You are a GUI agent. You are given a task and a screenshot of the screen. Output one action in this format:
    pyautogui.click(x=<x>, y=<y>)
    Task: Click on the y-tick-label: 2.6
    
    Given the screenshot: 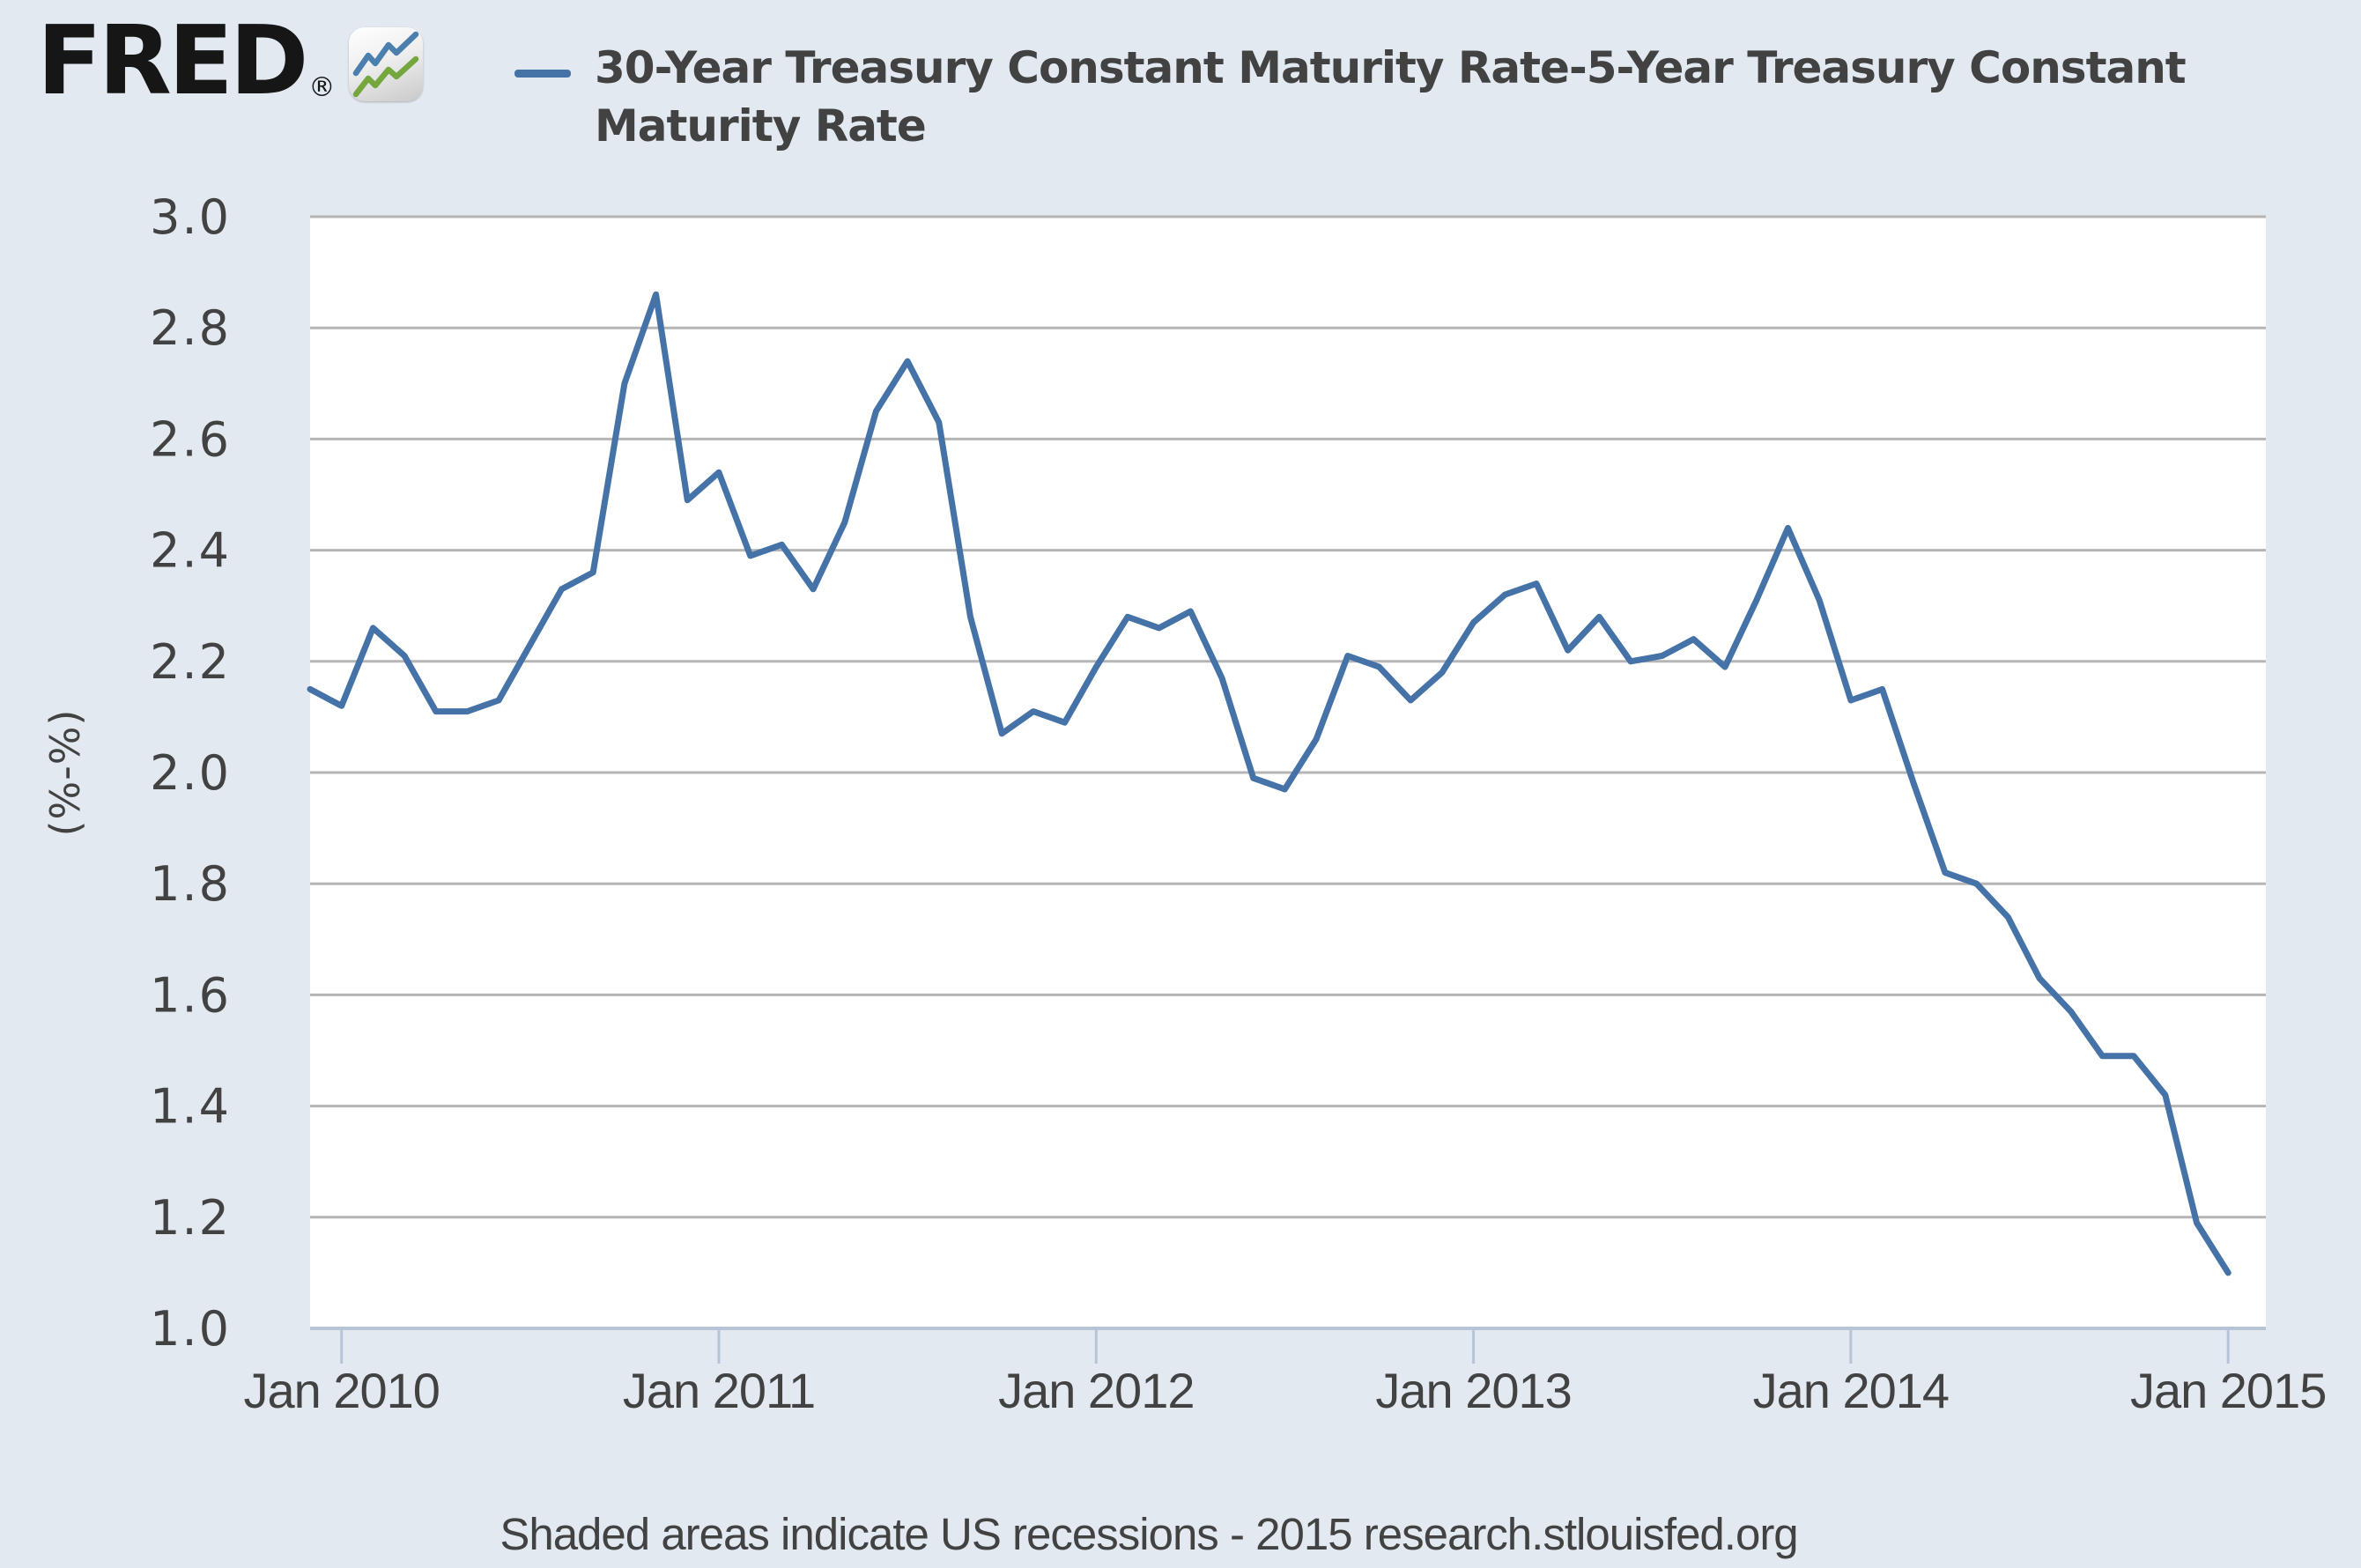 What is the action you would take?
    pyautogui.click(x=190, y=439)
    